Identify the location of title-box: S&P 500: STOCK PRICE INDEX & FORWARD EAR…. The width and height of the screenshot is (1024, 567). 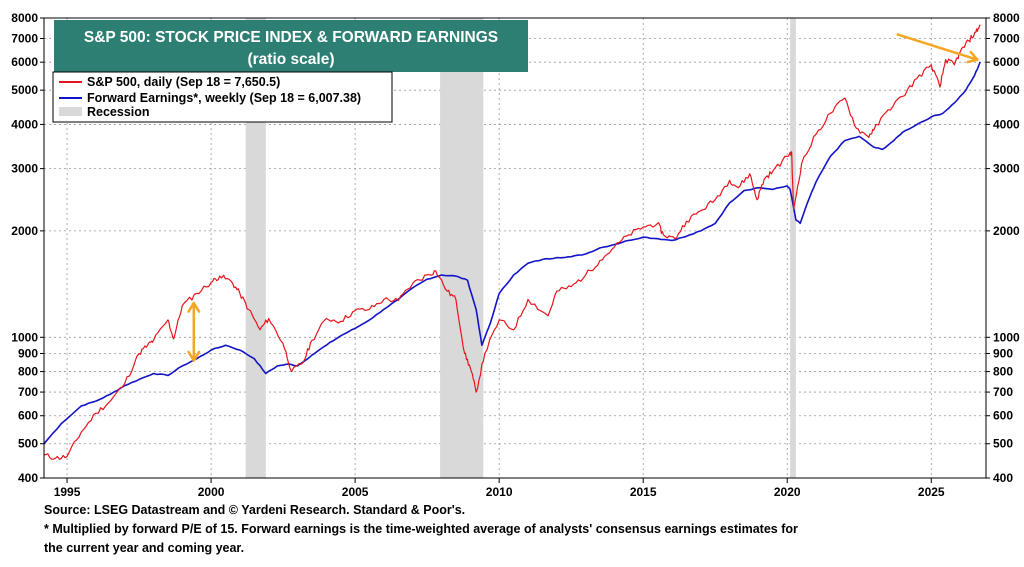
(291, 46).